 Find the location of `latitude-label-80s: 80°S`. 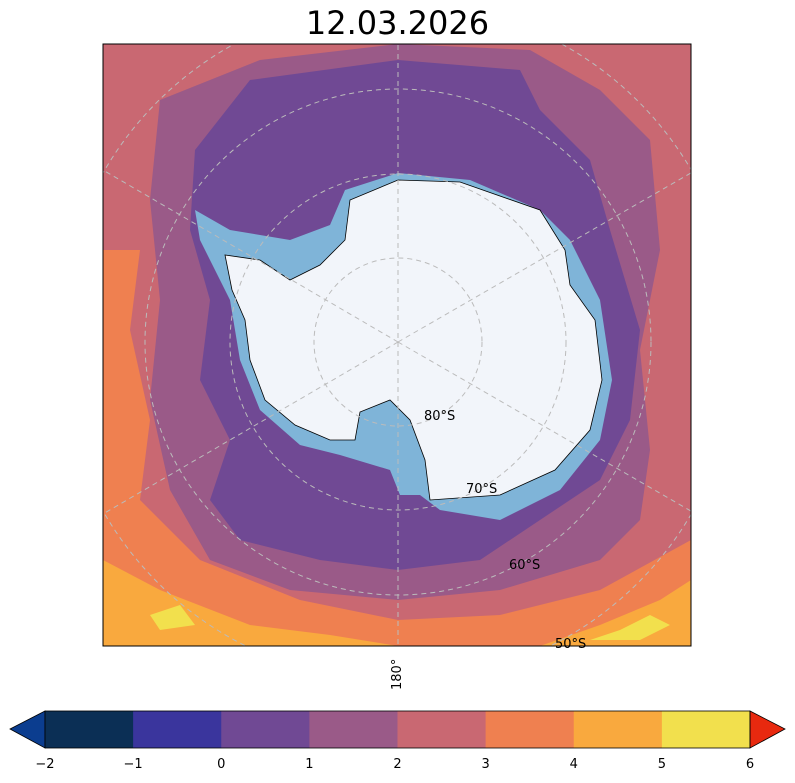

latitude-label-80s: 80°S is located at coordinates (440, 416).